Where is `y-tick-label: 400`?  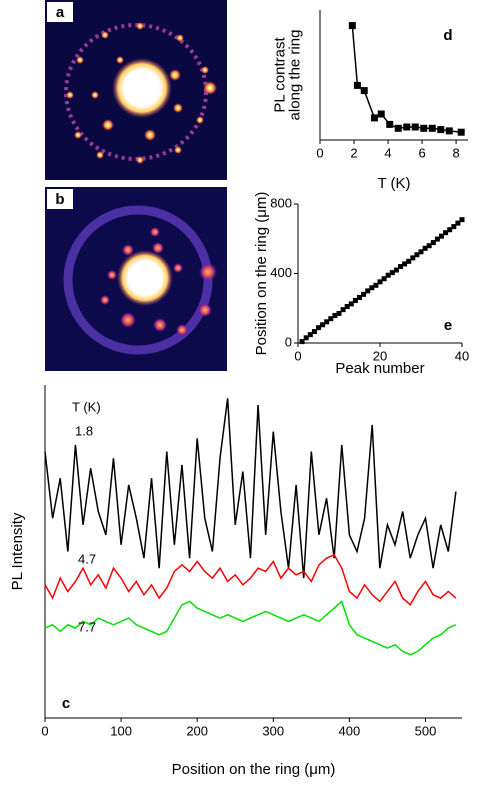 y-tick-label: 400 is located at coordinates (281, 272).